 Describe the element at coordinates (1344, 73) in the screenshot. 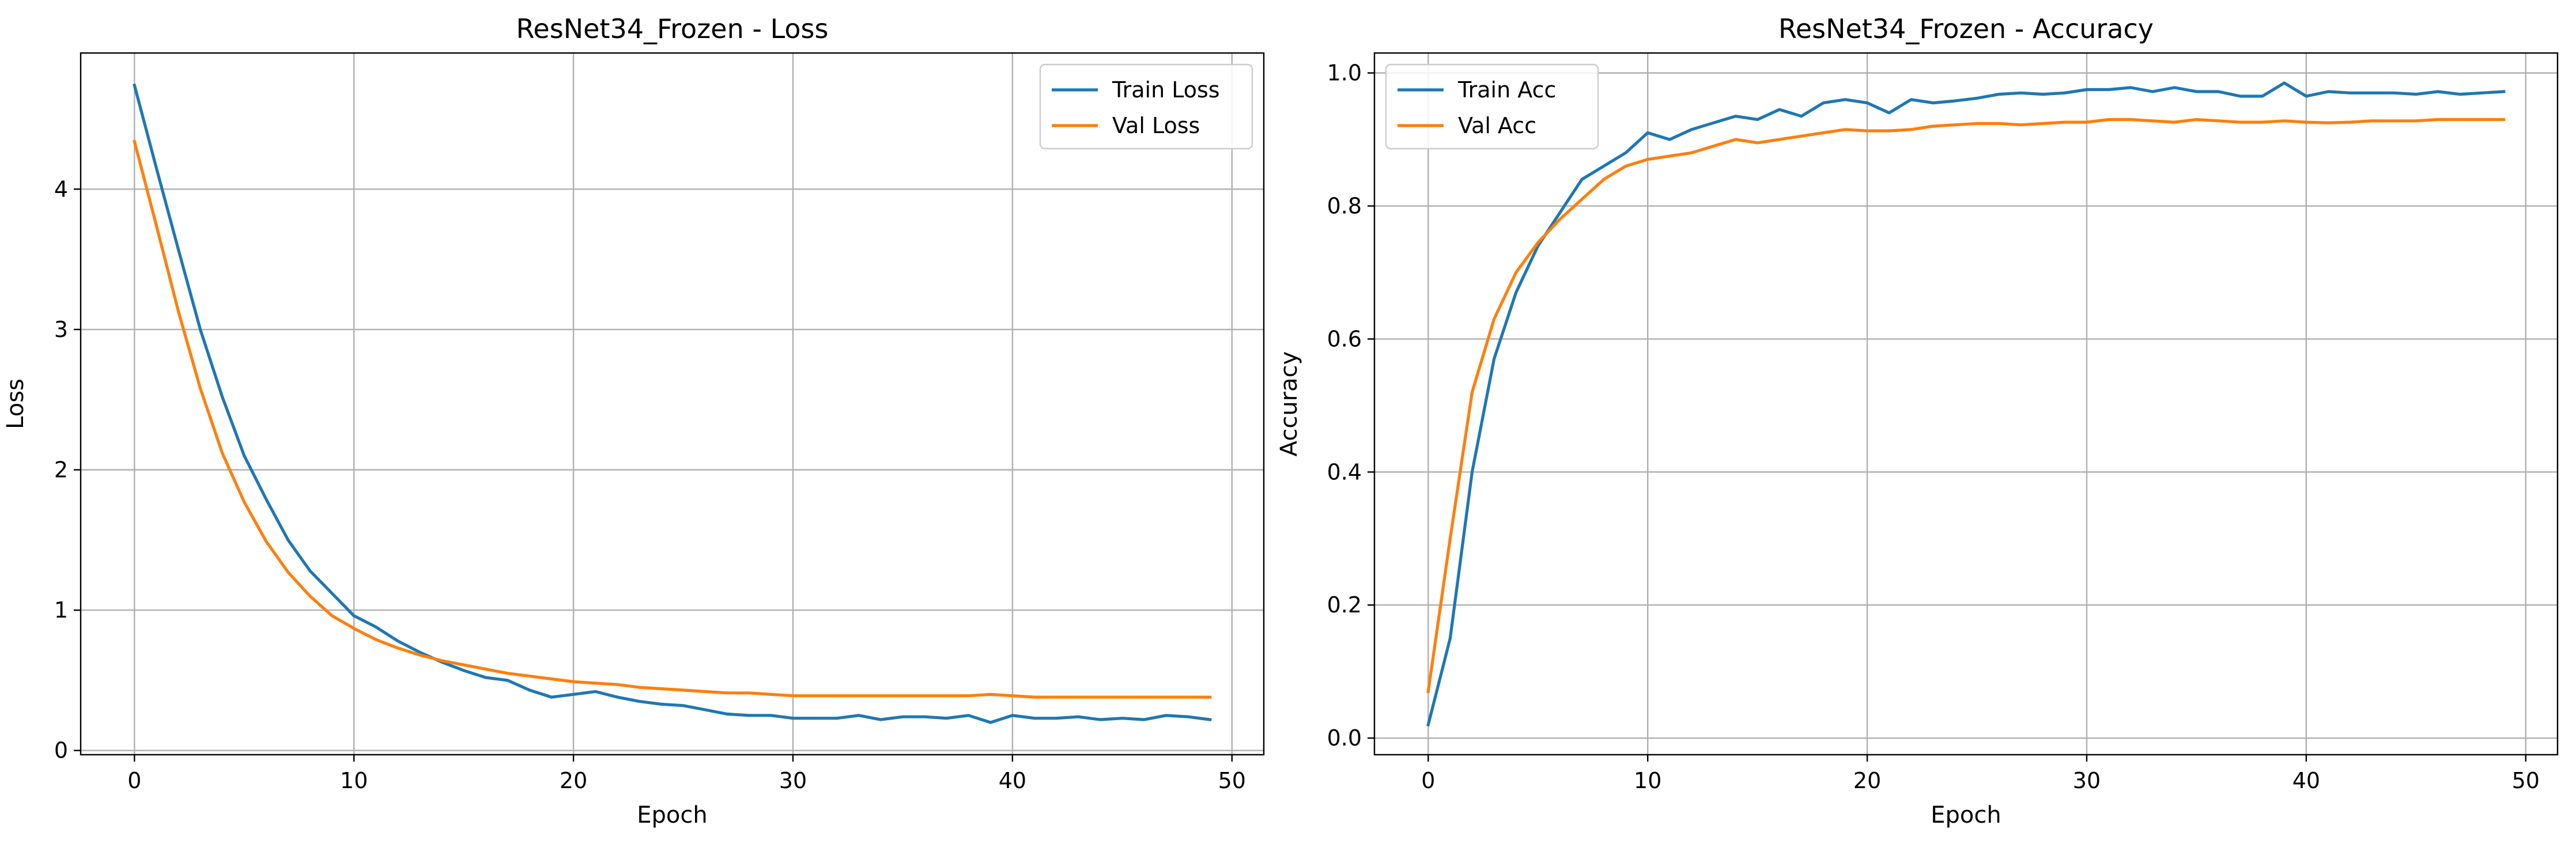

I see `accuracy-tick-label-y: 1.0` at that location.